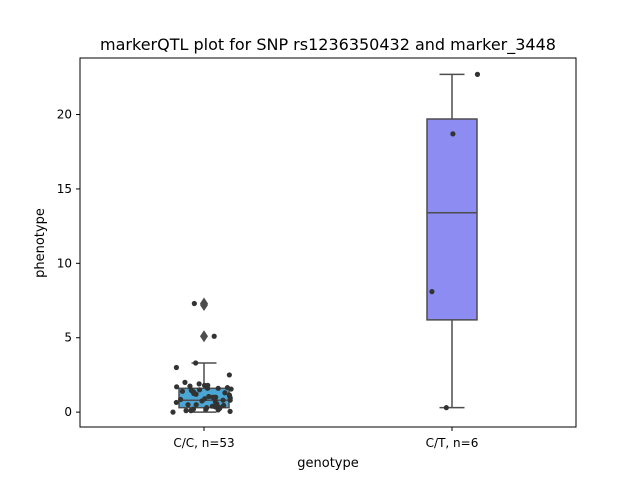 This screenshot has height=480, width=640. Describe the element at coordinates (68, 412) in the screenshot. I see `y-tick-label: 0` at that location.